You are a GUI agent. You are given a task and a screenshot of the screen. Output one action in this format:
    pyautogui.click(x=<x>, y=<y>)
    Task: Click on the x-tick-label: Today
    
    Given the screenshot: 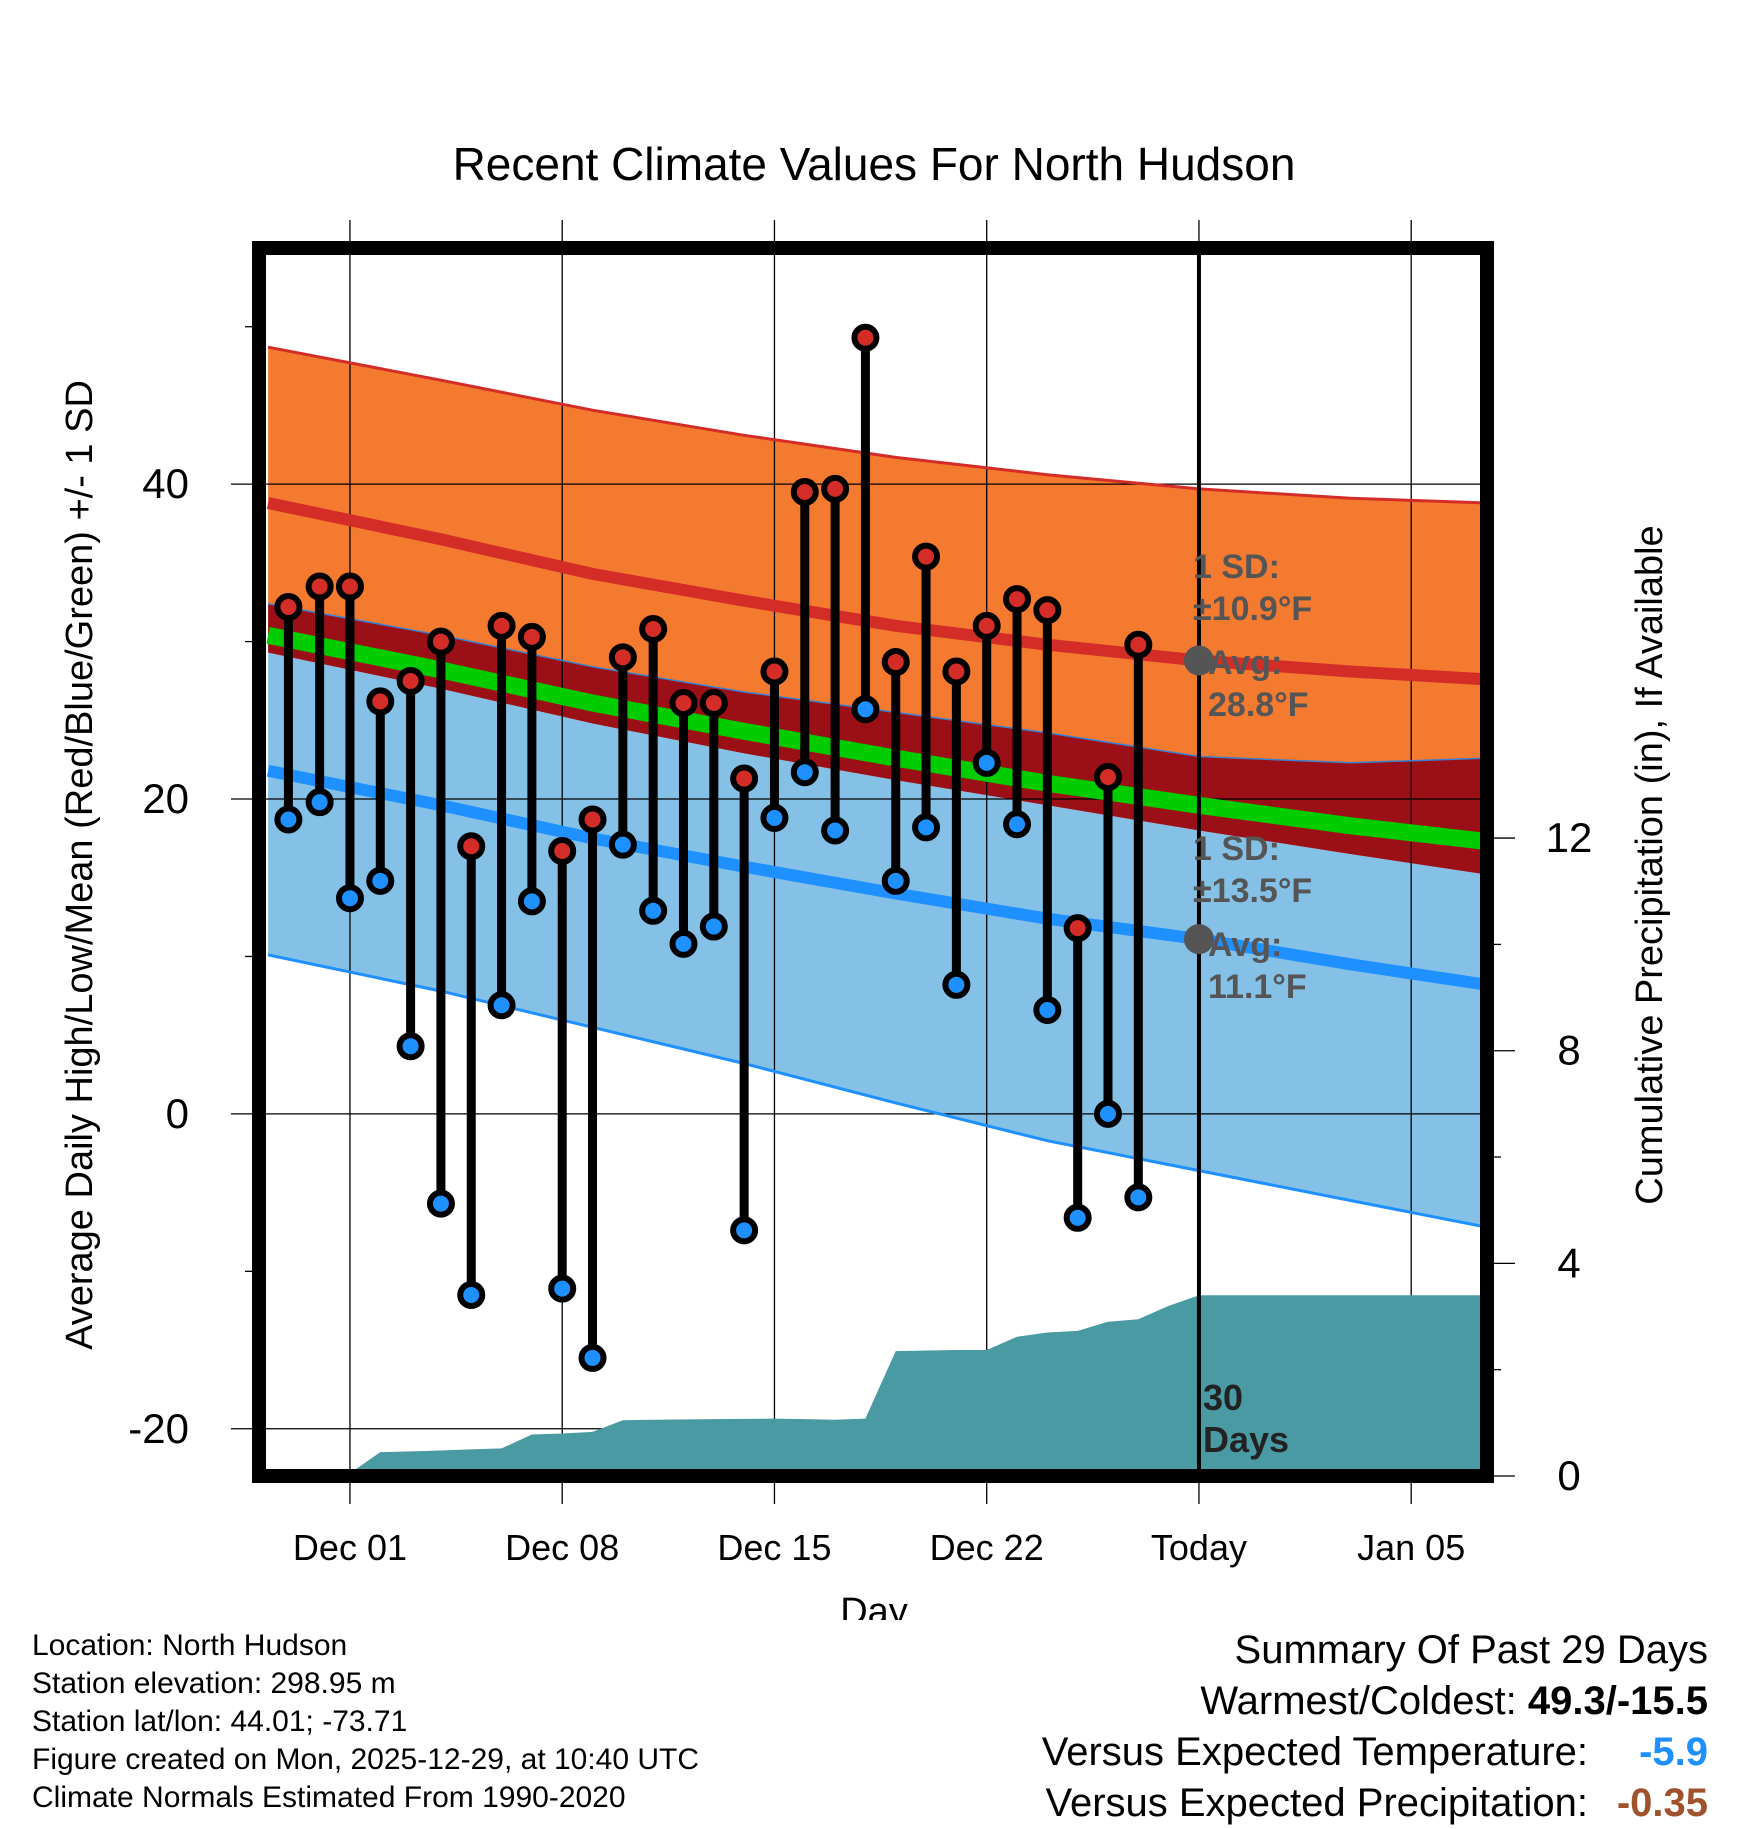 What is the action you would take?
    pyautogui.click(x=1199, y=1547)
    